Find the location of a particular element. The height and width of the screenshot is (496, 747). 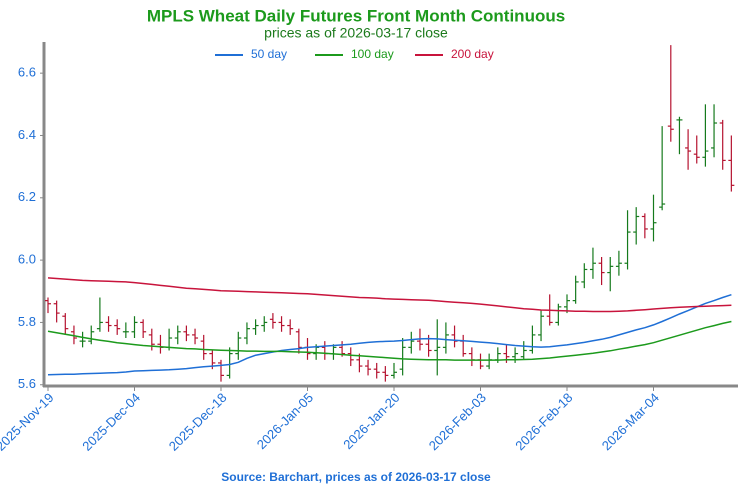

x-tick-label: 2025-Dec-18 is located at coordinates (198, 422).